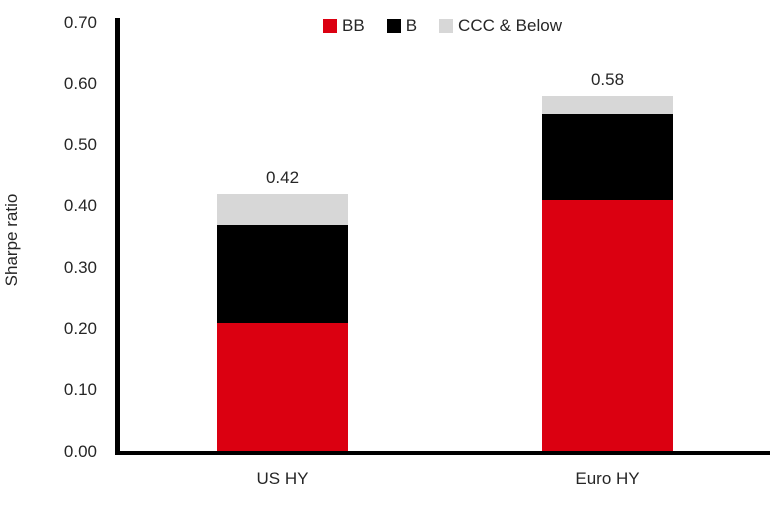 This screenshot has width=778, height=512. I want to click on bar-total-label: 0.42, so click(282, 178).